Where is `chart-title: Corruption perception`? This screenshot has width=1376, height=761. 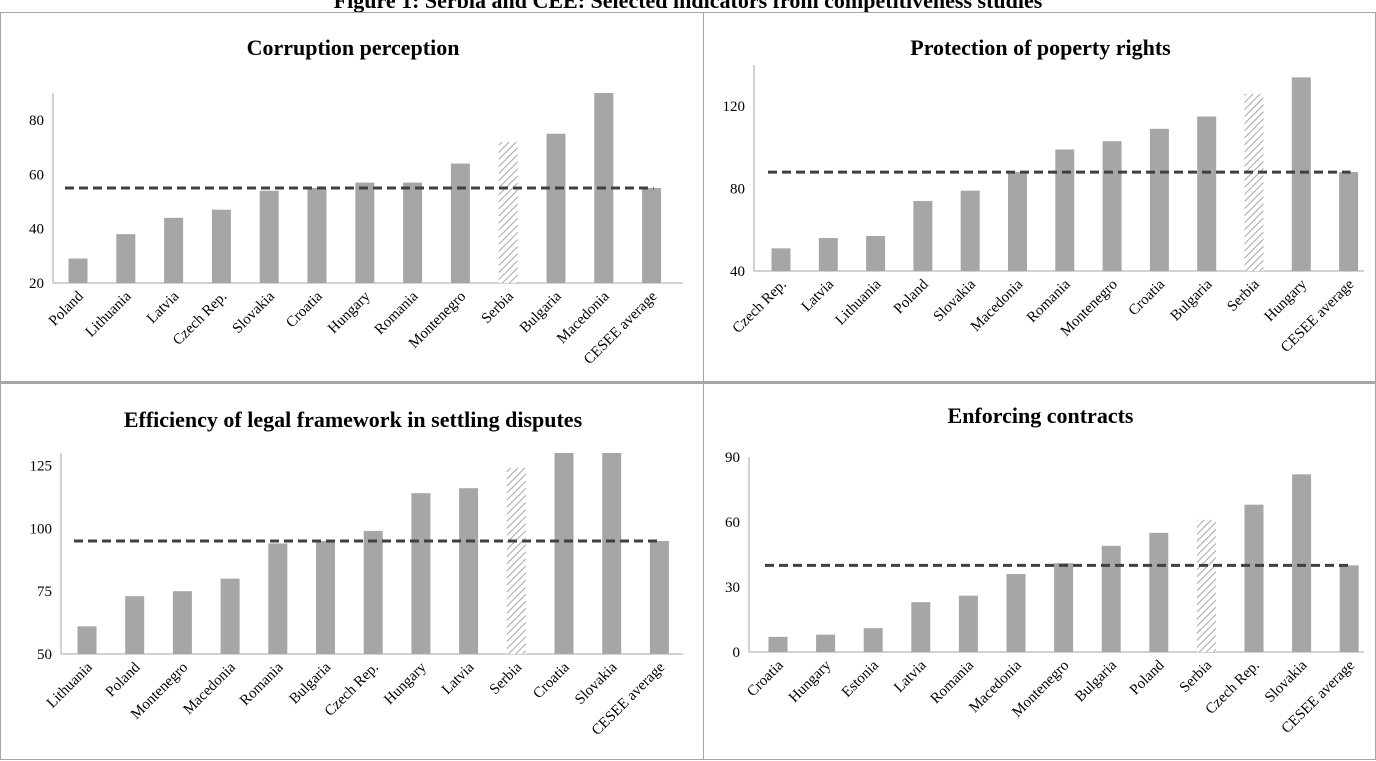 chart-title: Corruption perception is located at coordinates (353, 47).